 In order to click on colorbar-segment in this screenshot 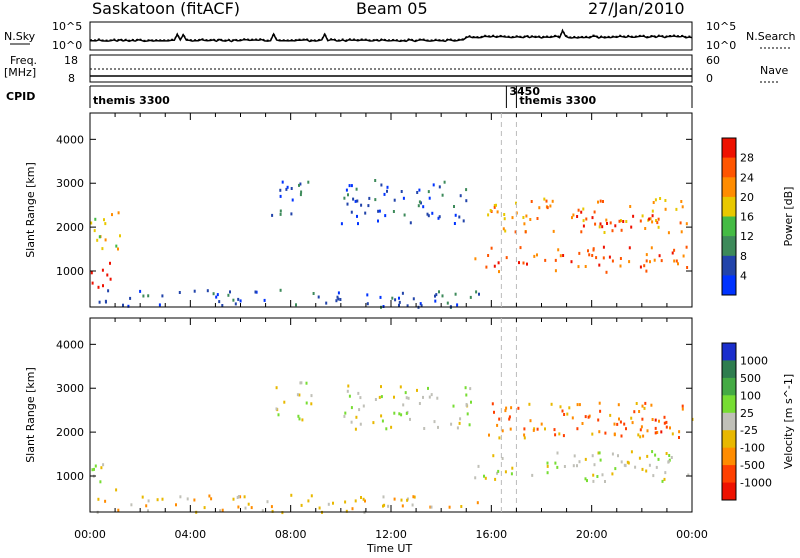, I will do `click(729, 206)`.